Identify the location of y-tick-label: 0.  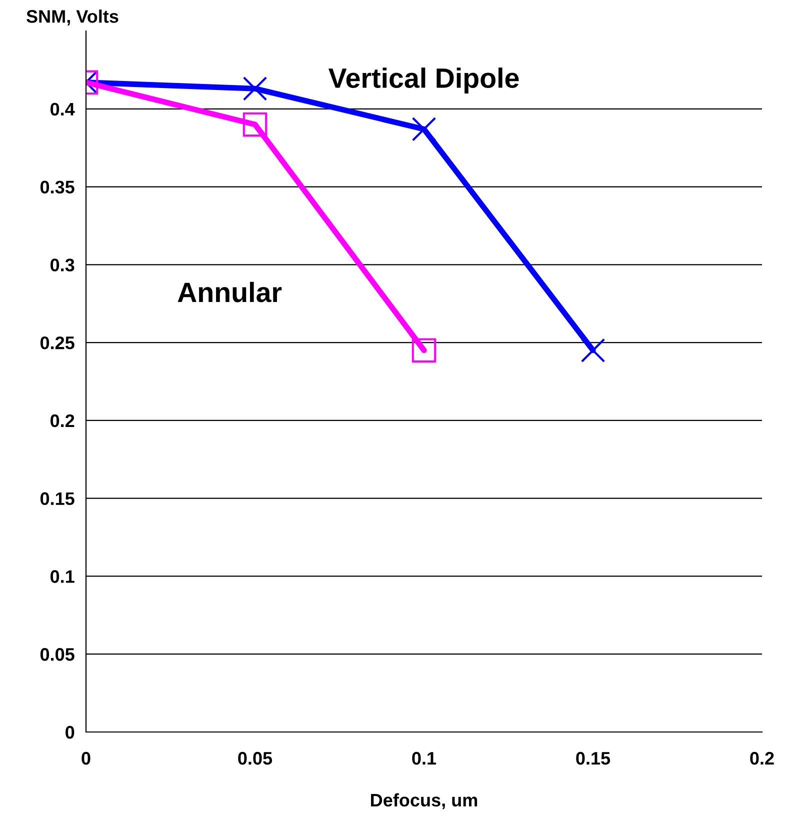
(70, 732).